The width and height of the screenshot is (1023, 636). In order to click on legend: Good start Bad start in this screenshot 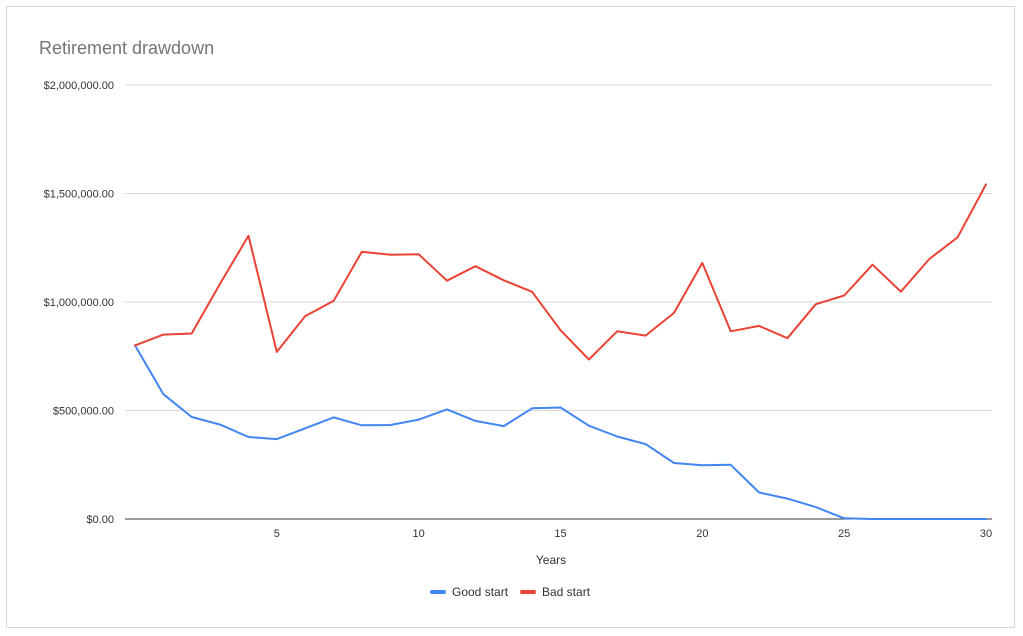, I will do `click(510, 592)`.